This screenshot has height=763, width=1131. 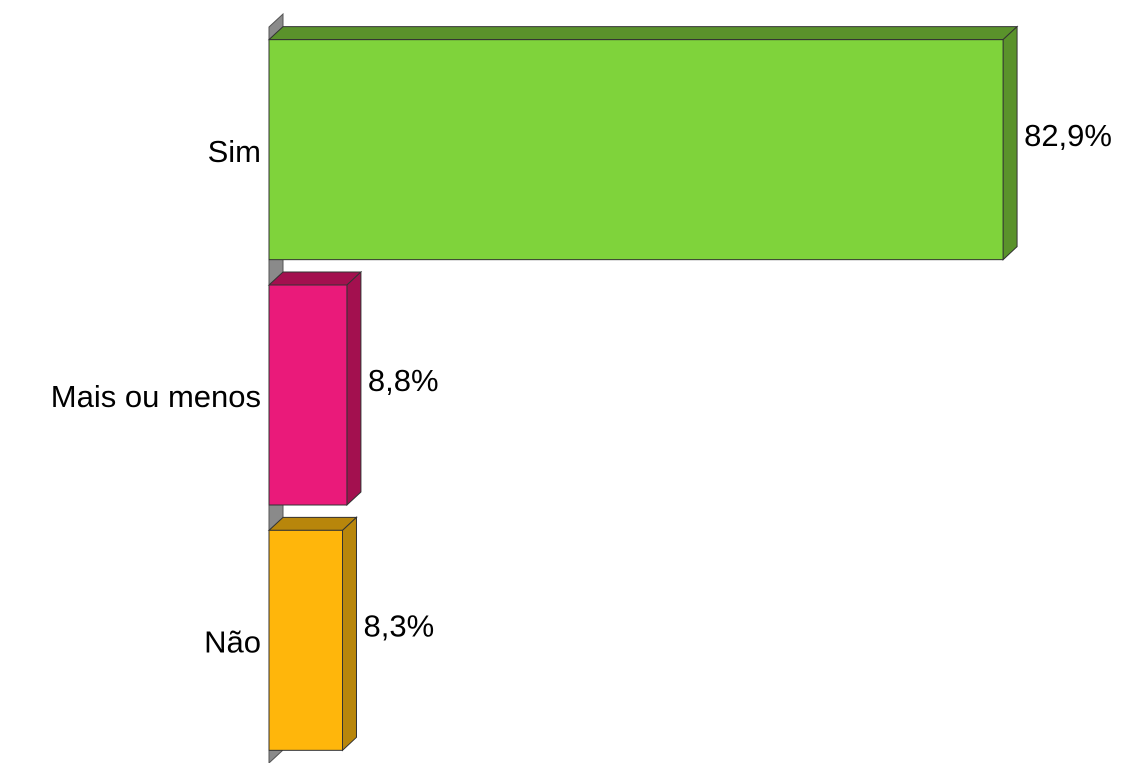 I want to click on value-label: 8,3%, so click(x=398, y=626).